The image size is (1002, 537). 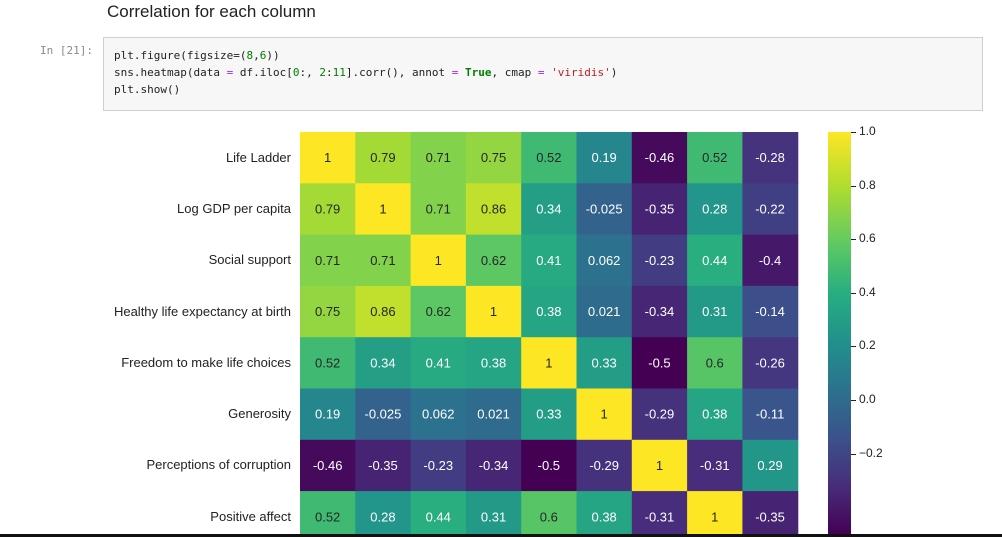 What do you see at coordinates (867, 399) in the screenshot?
I see `colorbar-tick-label: 0.0` at bounding box center [867, 399].